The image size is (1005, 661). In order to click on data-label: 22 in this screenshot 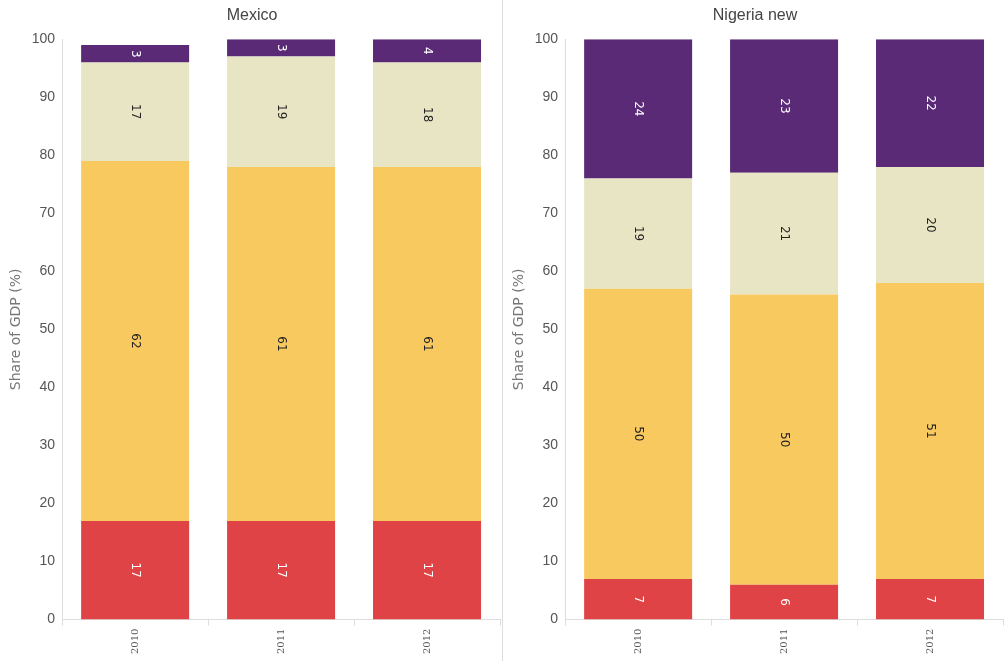, I will do `click(930, 103)`.